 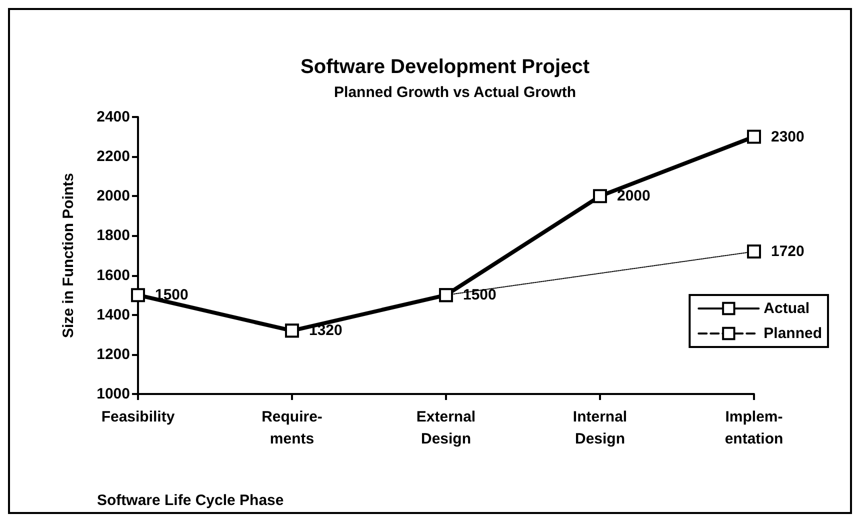 What do you see at coordinates (633, 196) in the screenshot?
I see `data-label: 2000` at bounding box center [633, 196].